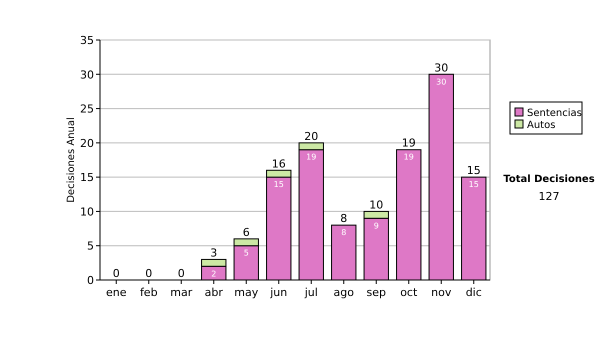 The width and height of the screenshot is (600, 340). Describe the element at coordinates (441, 81) in the screenshot. I see `data-label: 30` at that location.